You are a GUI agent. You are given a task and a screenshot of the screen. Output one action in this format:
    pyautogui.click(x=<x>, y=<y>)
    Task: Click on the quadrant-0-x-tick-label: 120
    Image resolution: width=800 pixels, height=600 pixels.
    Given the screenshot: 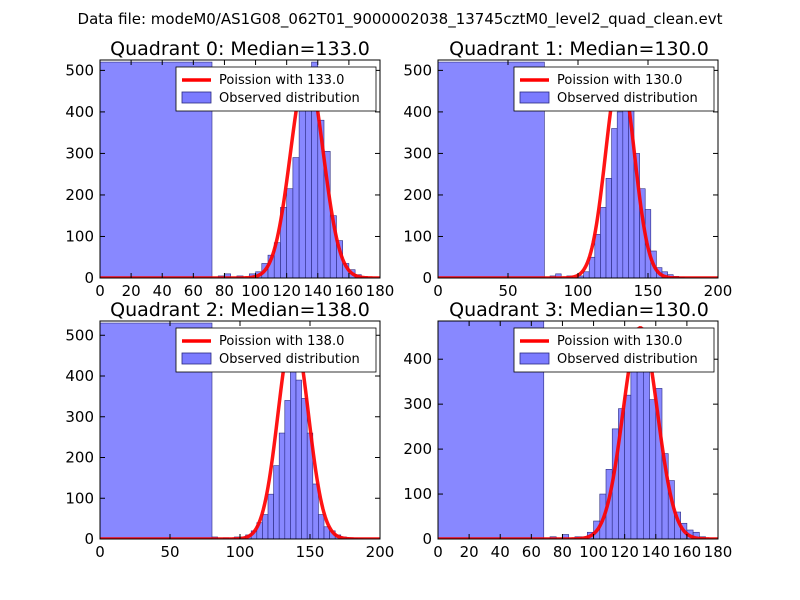 What is the action you would take?
    pyautogui.click(x=286, y=291)
    